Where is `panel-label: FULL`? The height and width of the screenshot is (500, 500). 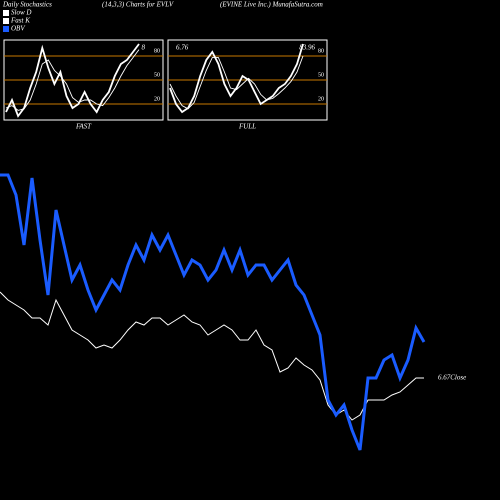
panel-label: FULL is located at coordinates (247, 127).